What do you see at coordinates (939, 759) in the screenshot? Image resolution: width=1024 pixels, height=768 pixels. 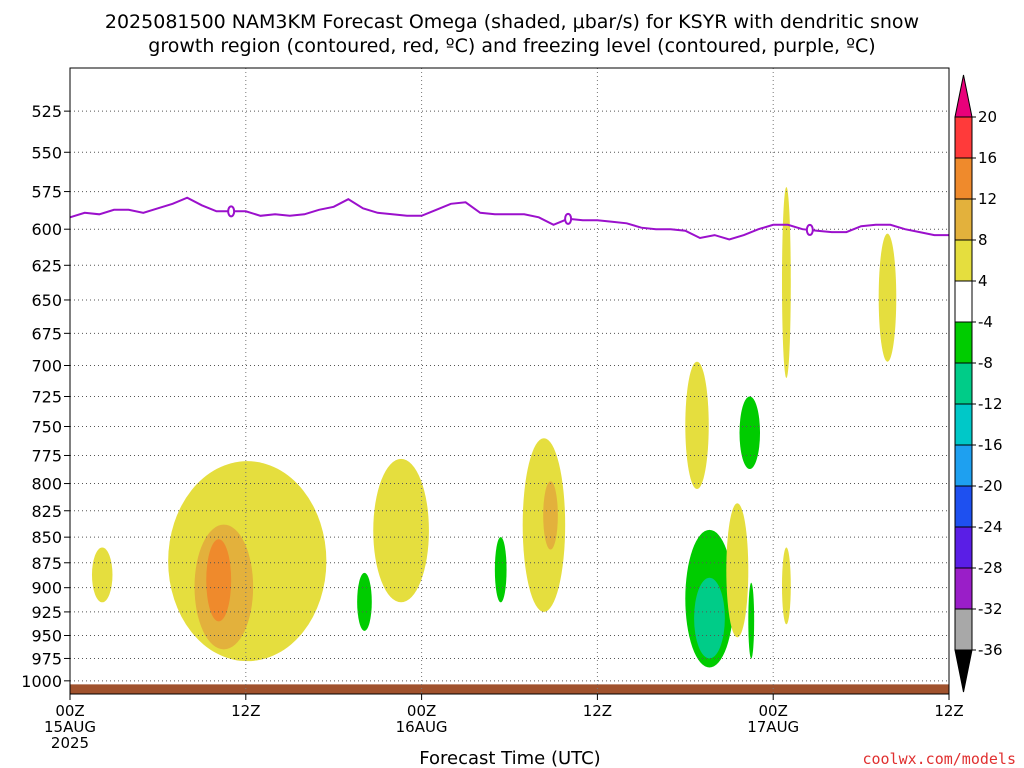 I see `credit-text: coolwx.com/models` at bounding box center [939, 759].